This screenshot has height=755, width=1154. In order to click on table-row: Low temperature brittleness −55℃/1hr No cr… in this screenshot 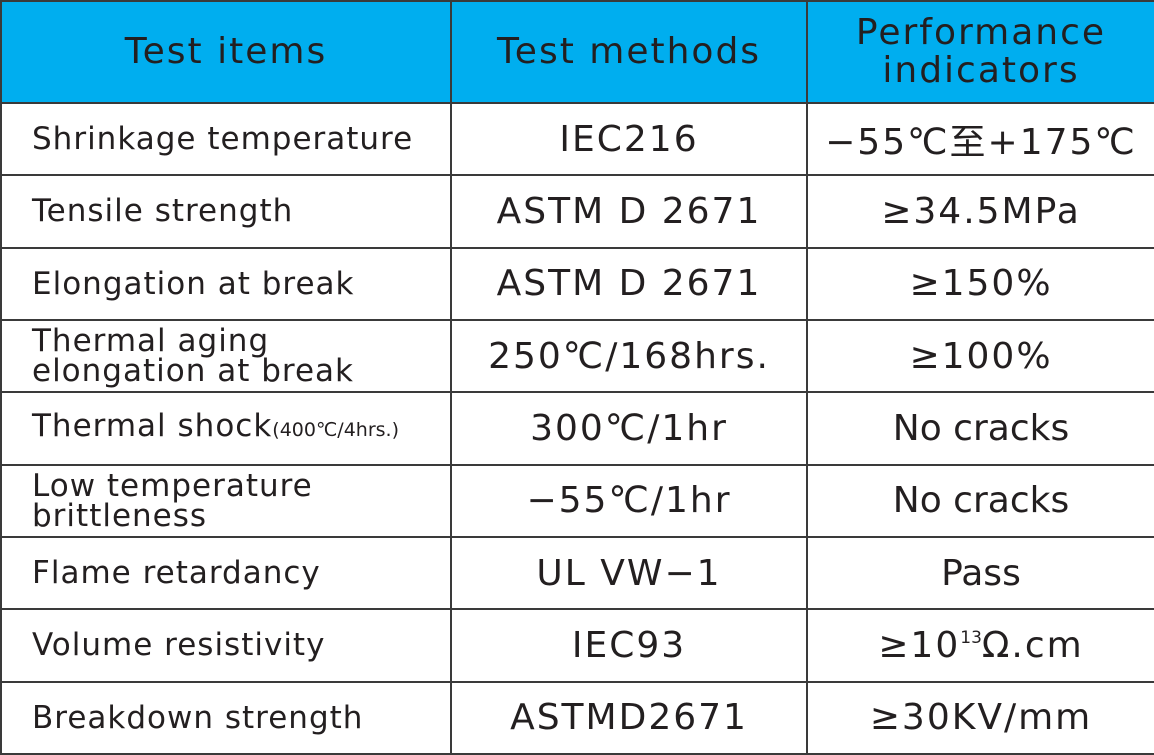, I will do `click(577, 500)`.